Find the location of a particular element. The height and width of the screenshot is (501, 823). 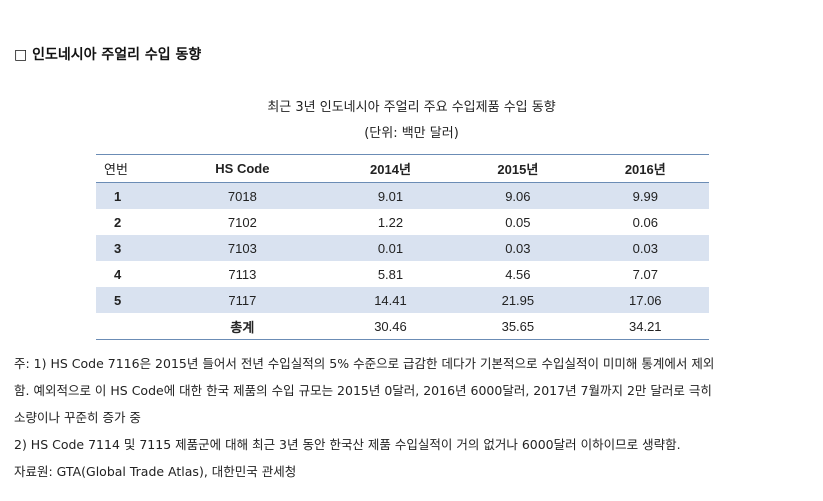

total-label: 총계 is located at coordinates (242, 326).